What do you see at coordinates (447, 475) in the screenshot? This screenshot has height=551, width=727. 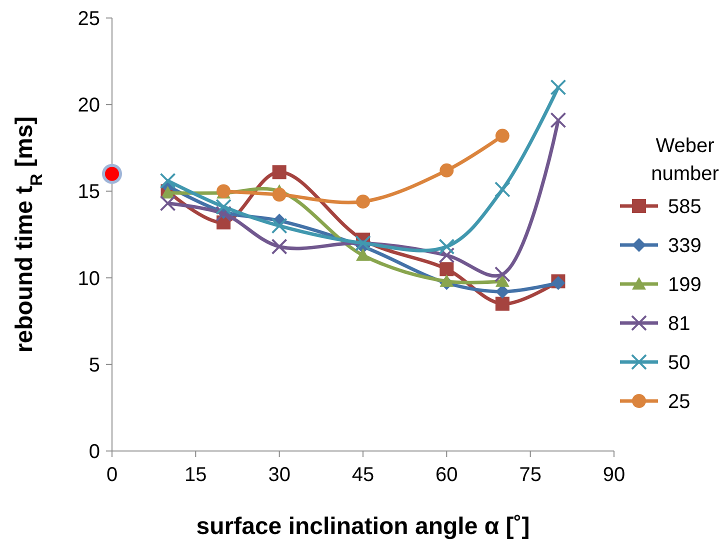 I see `x-tick-label: 60` at bounding box center [447, 475].